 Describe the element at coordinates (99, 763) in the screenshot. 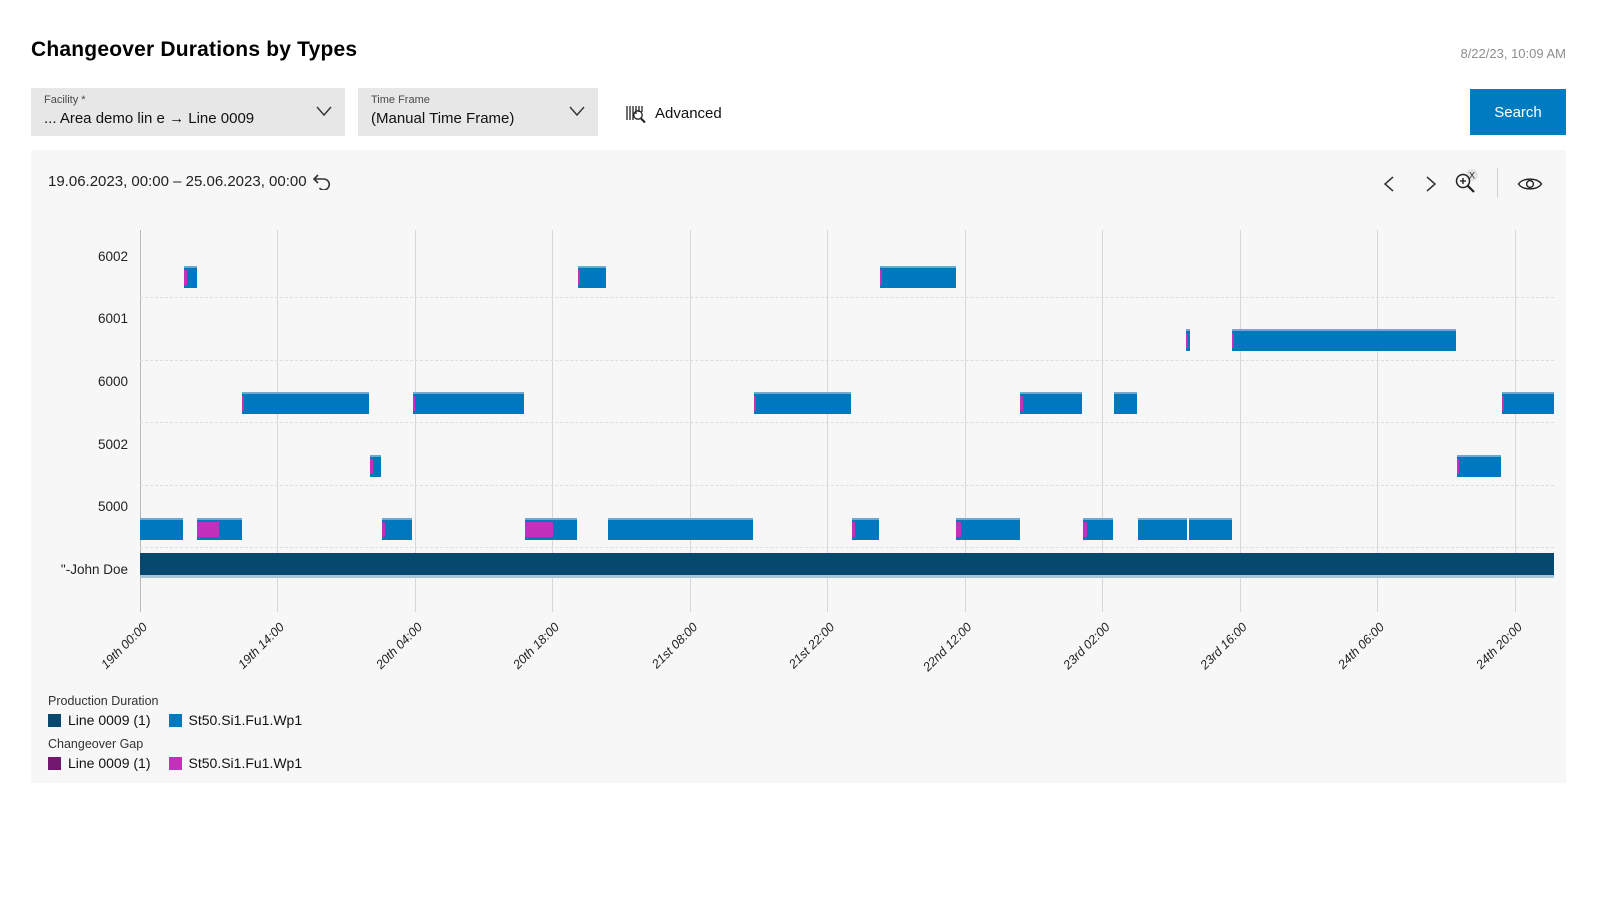

I see `legend-item-changeover-line: Line 0009 (1)` at that location.